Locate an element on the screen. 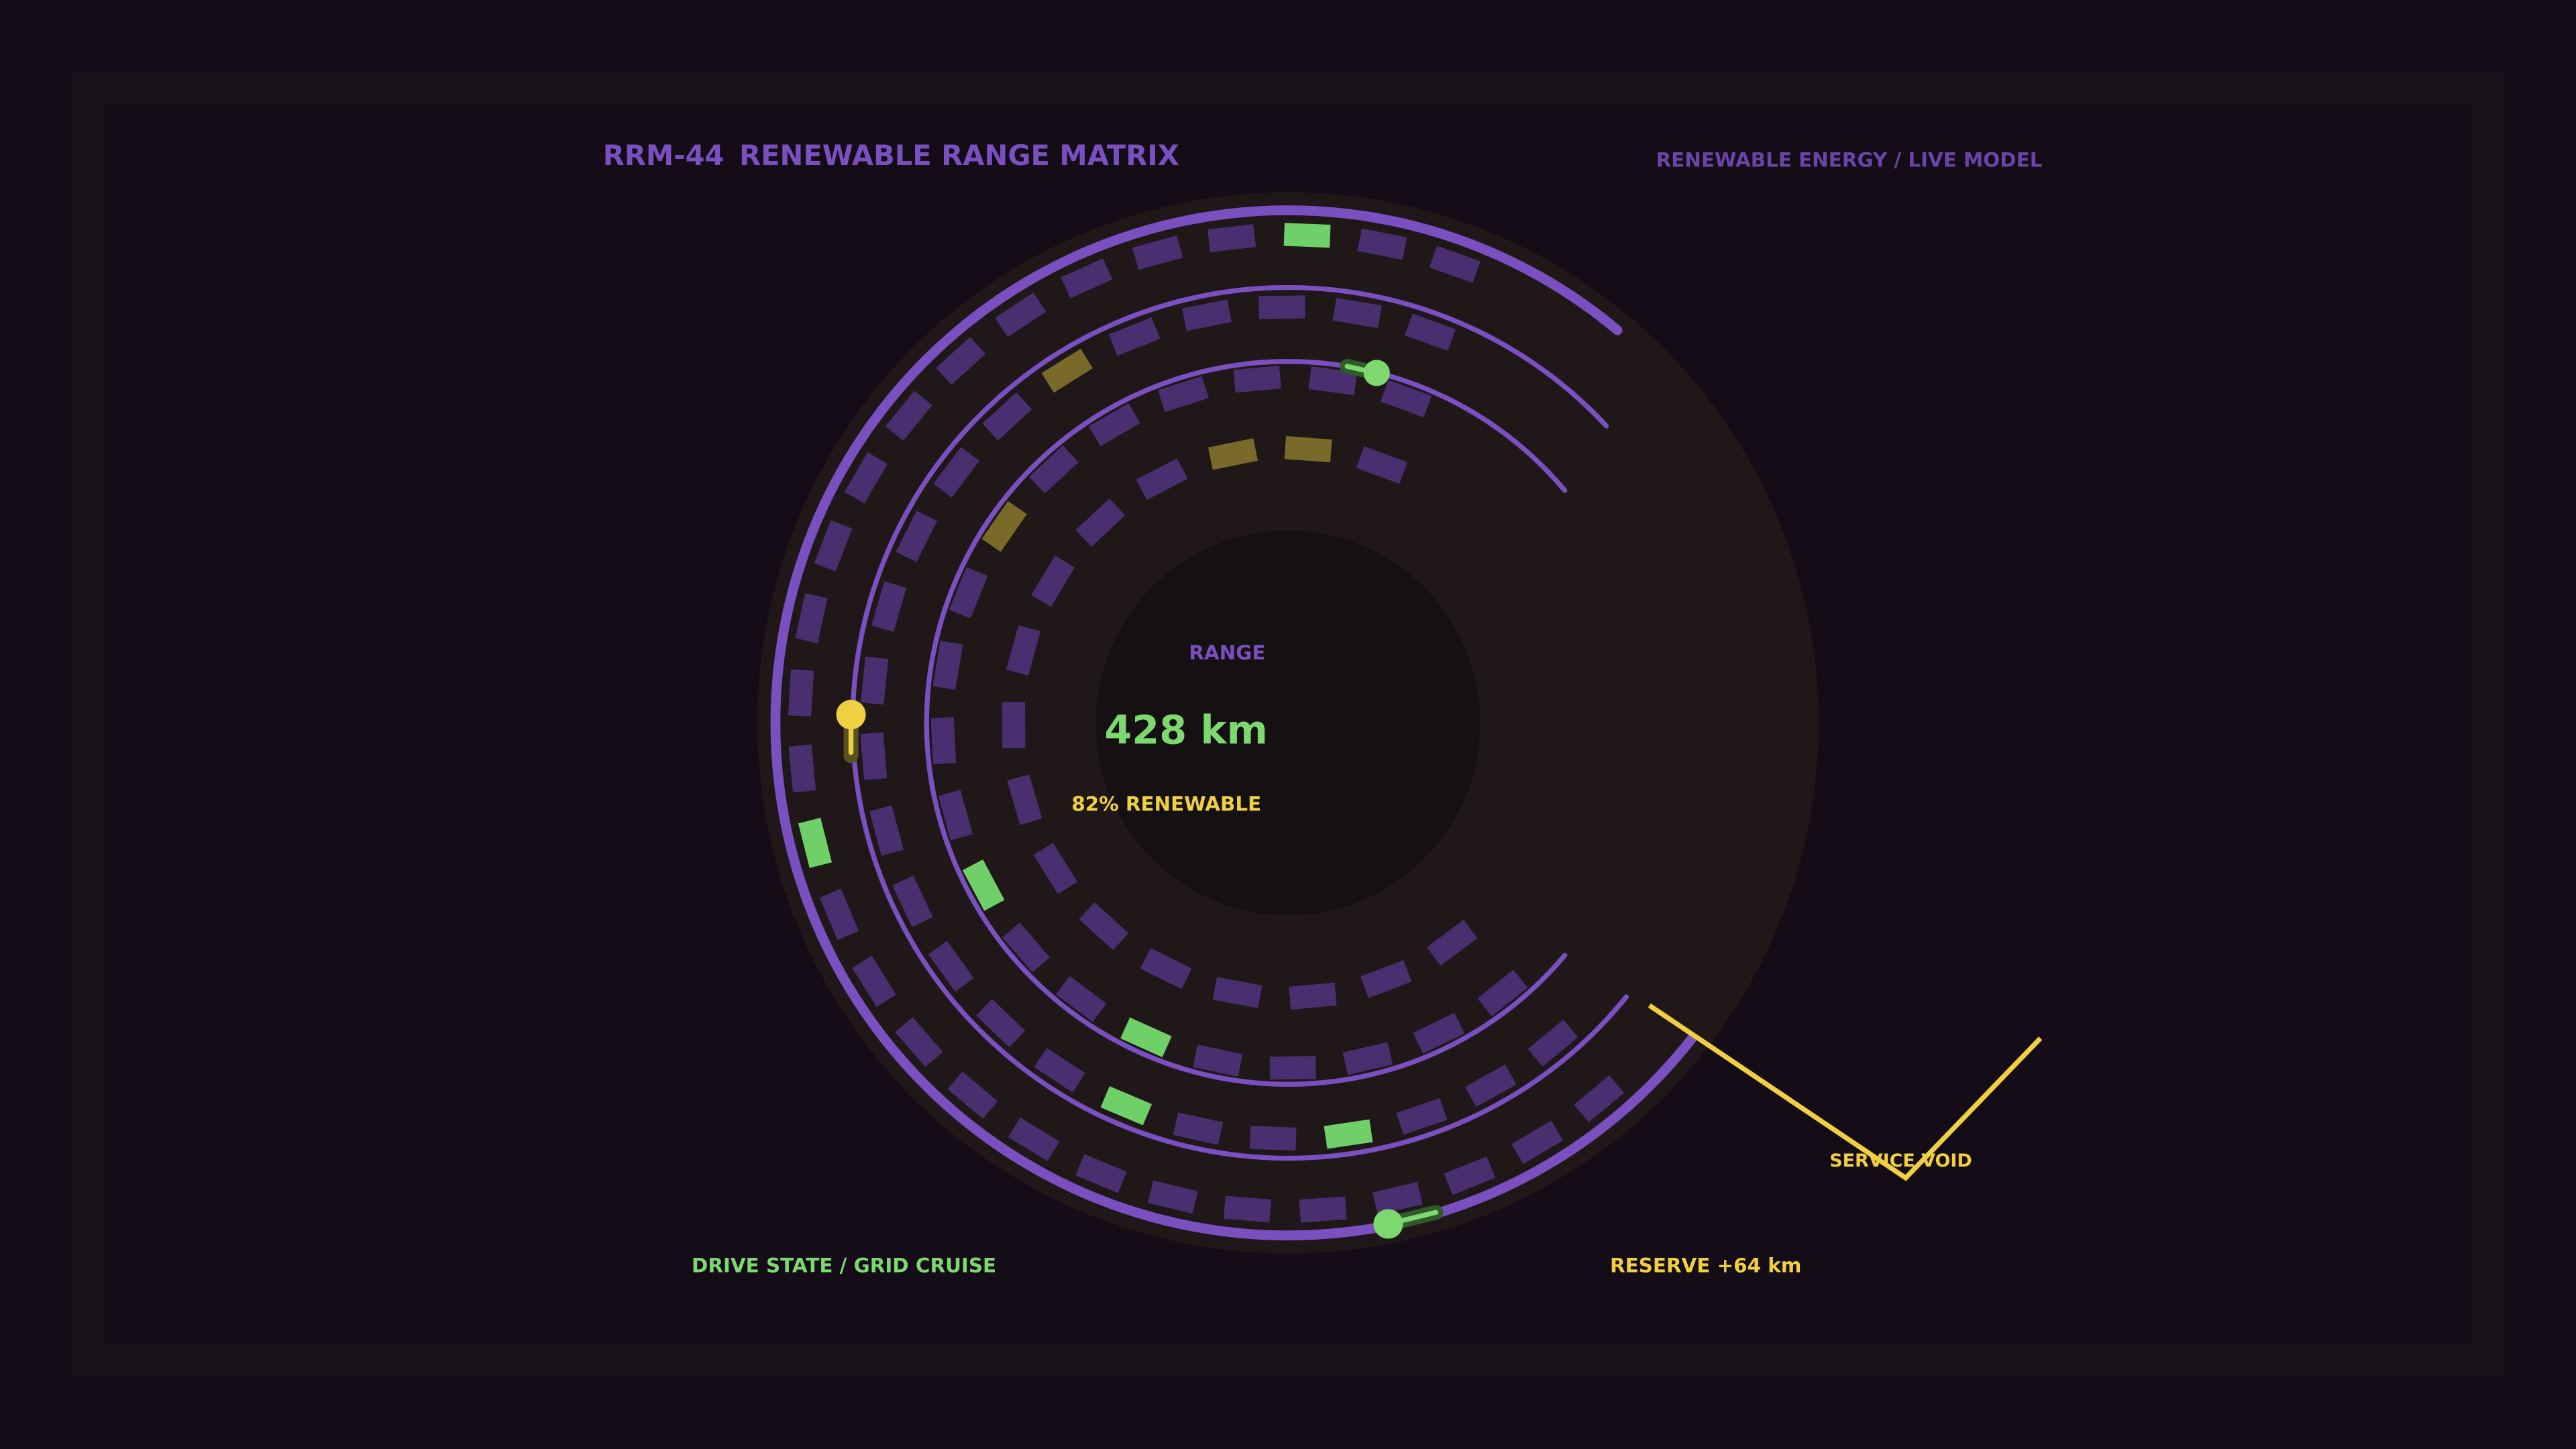  header-code: RRM-44 is located at coordinates (663, 155).